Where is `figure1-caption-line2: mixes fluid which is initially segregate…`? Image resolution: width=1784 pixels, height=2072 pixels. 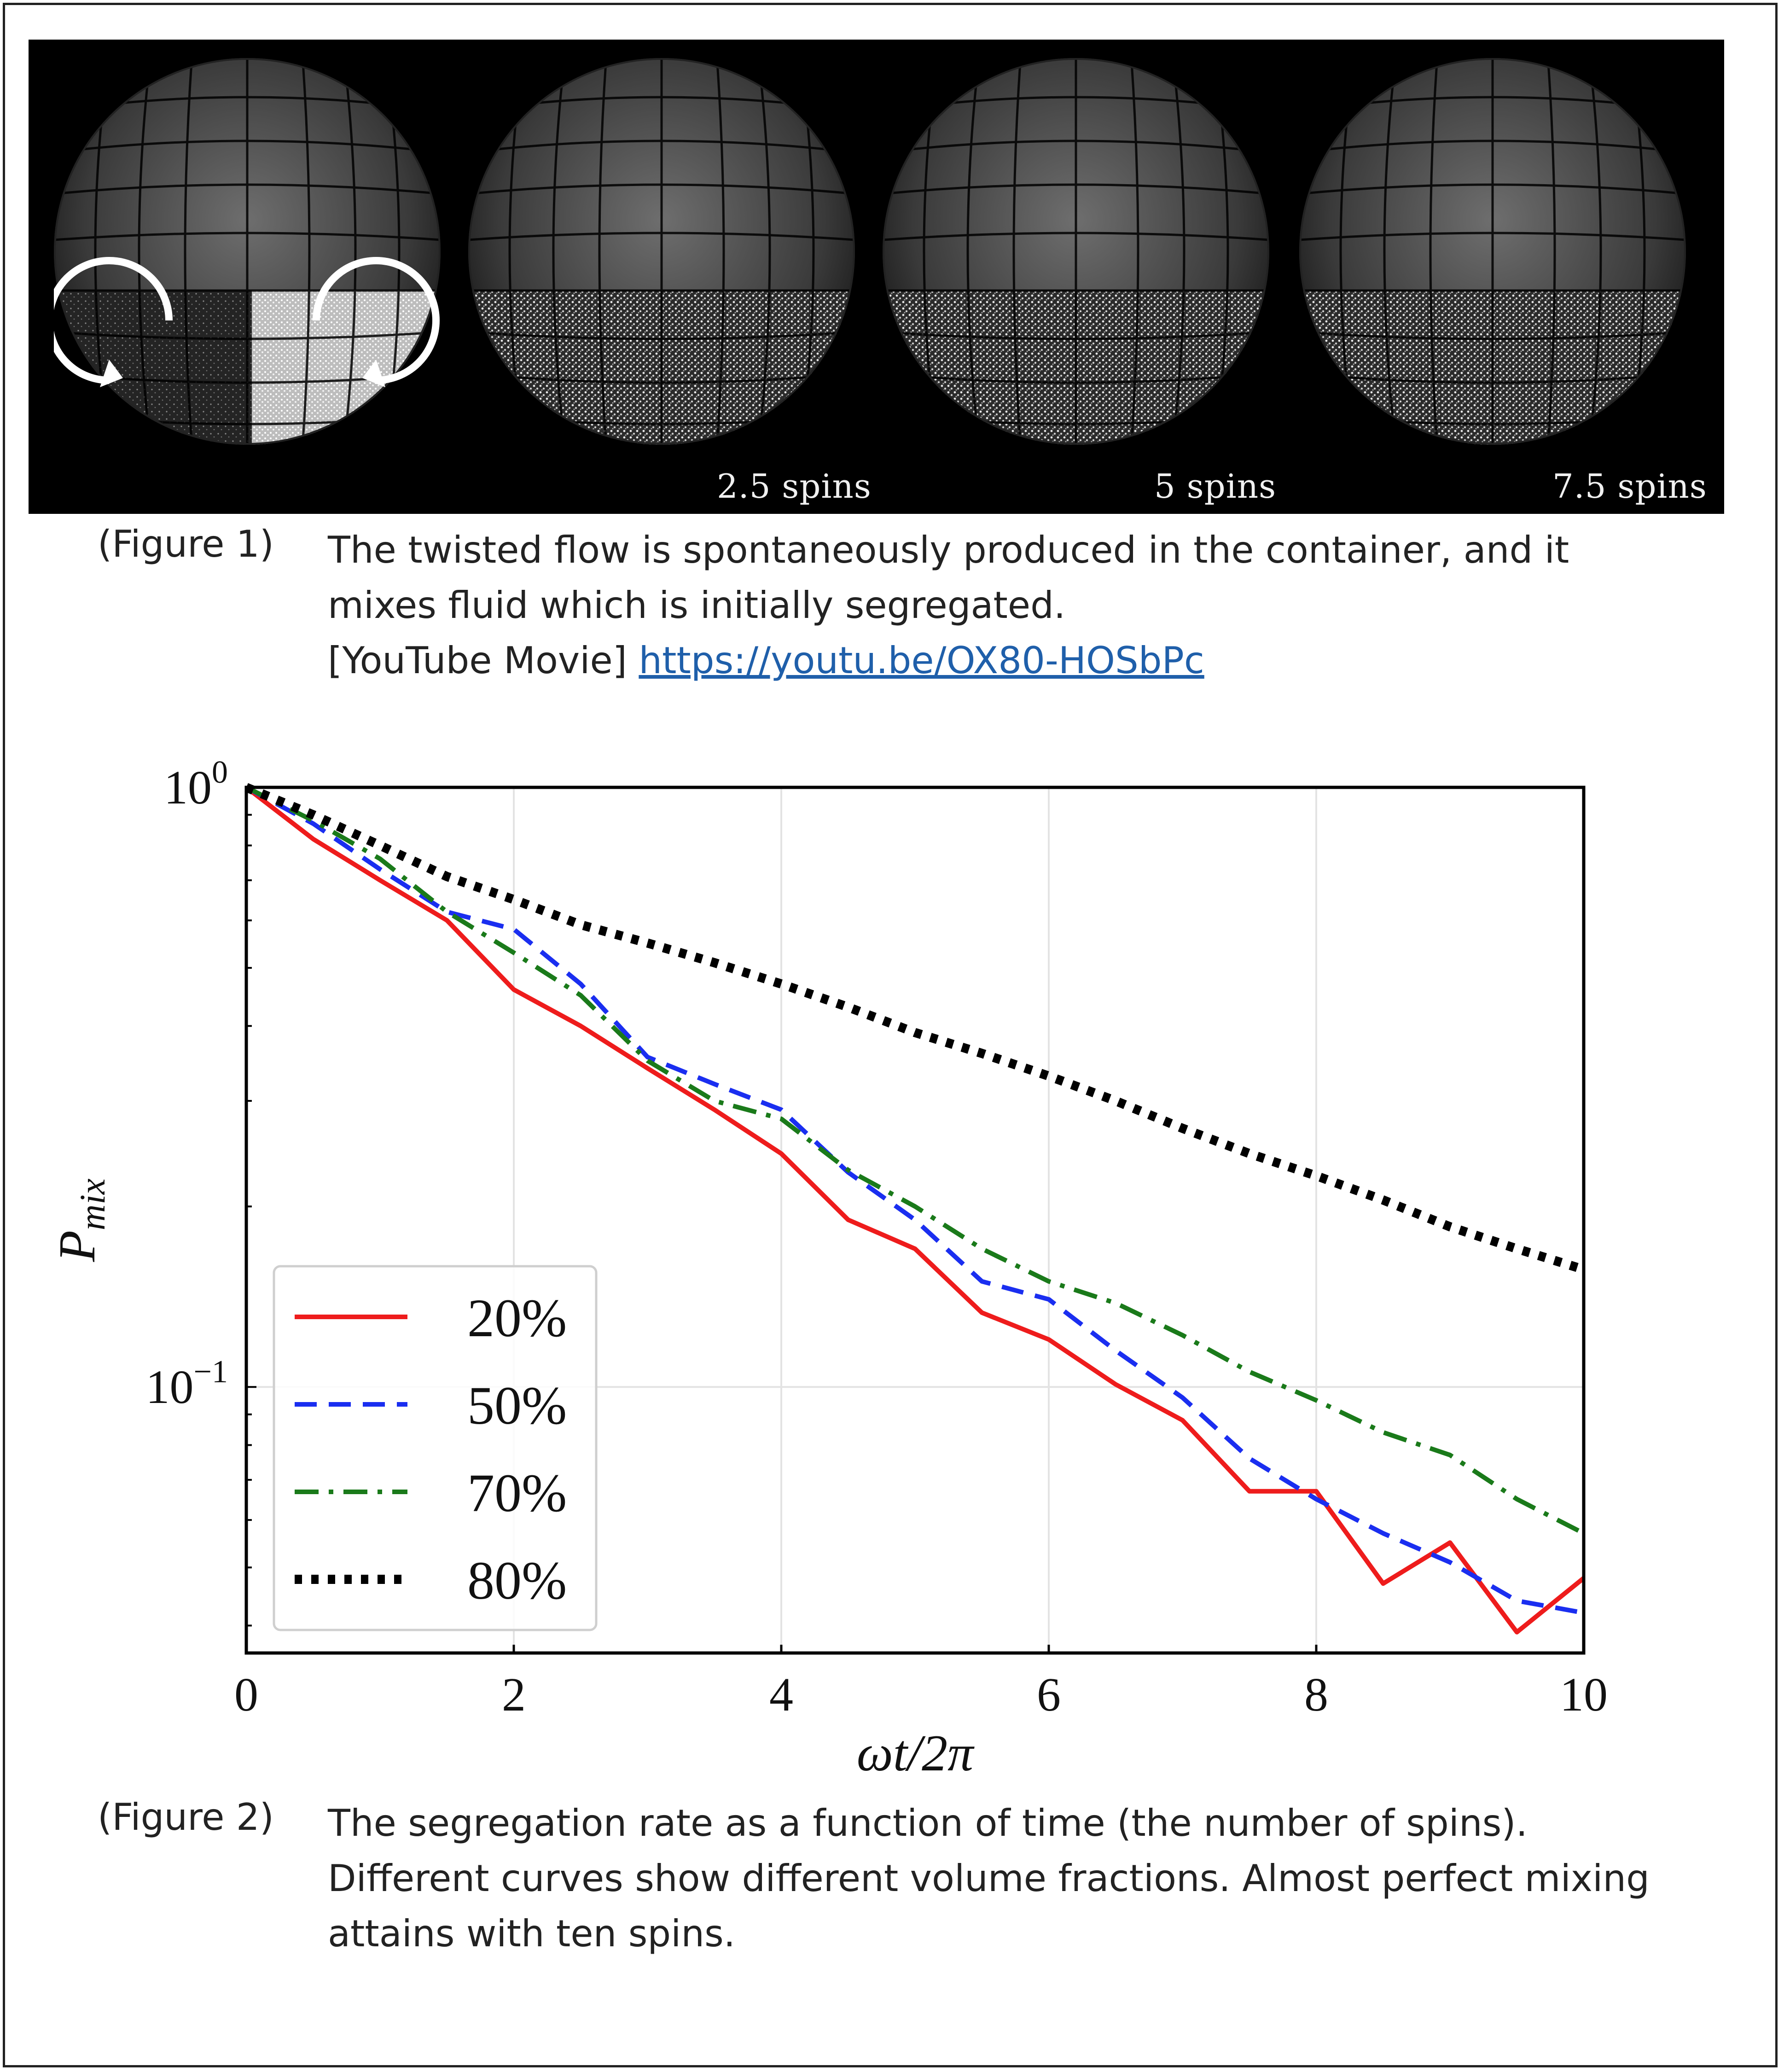
figure1-caption-line2: mixes fluid which is initially segregate… is located at coordinates (697, 605).